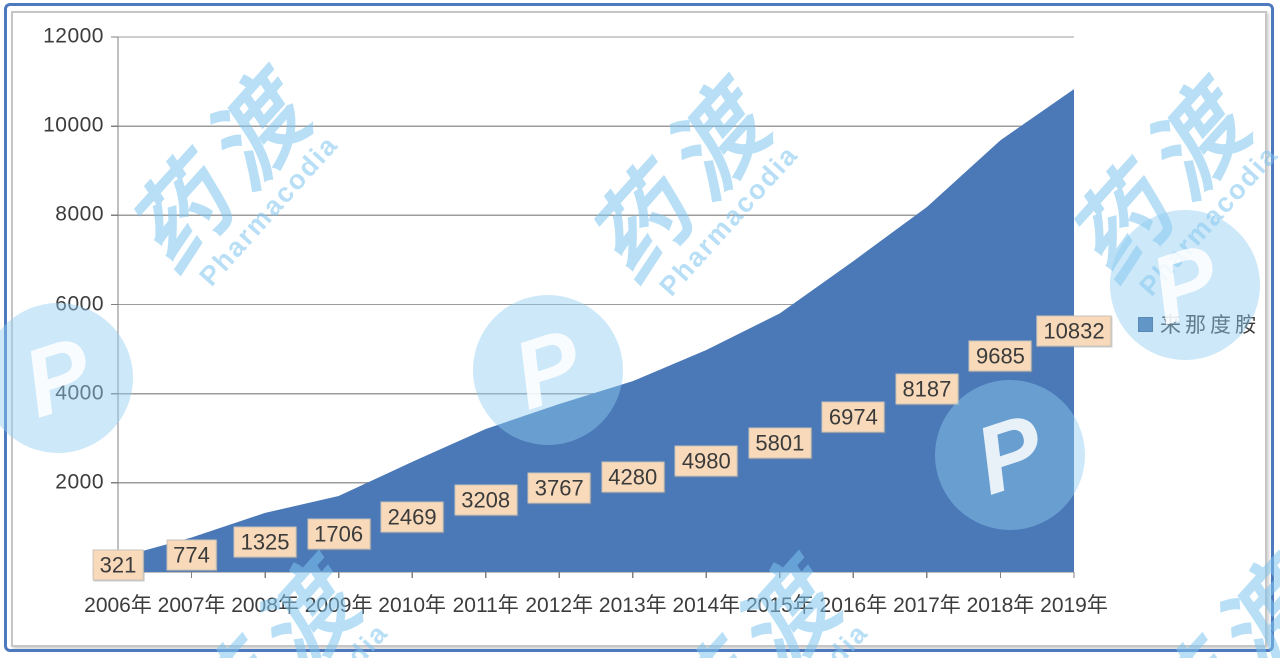  Describe the element at coordinates (780, 443) in the screenshot. I see `data-label: 5801` at that location.